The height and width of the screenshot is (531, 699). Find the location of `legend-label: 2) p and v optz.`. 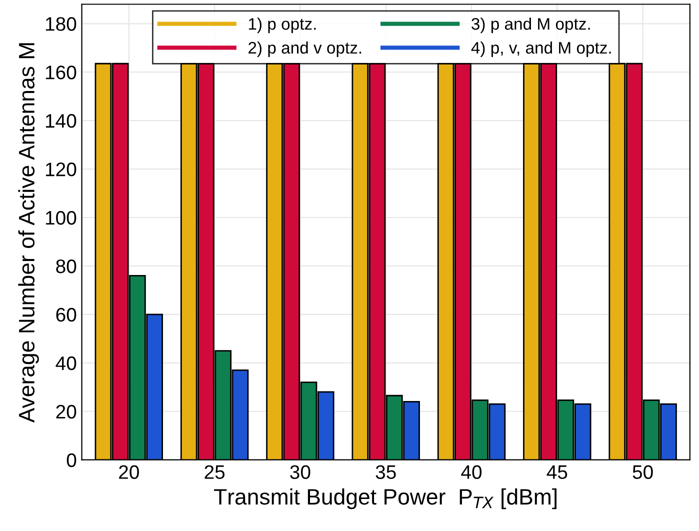

legend-label: 2) p and v optz. is located at coordinates (305, 49).